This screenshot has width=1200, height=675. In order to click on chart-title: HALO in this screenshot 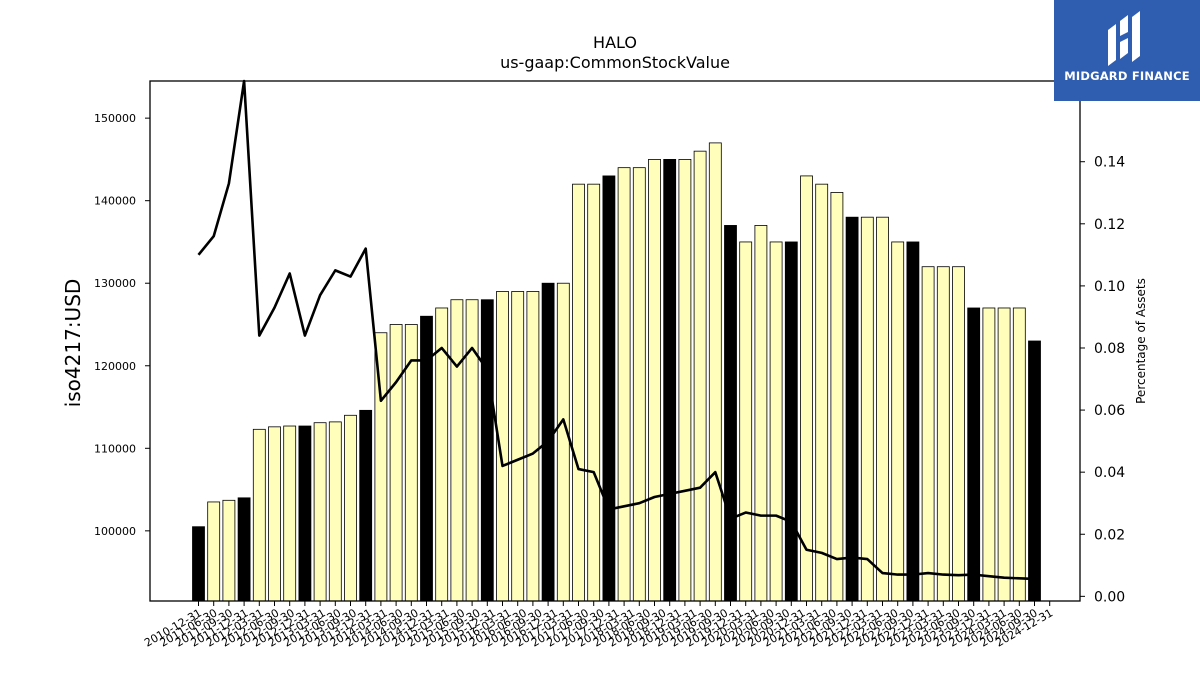, I will do `click(615, 42)`.